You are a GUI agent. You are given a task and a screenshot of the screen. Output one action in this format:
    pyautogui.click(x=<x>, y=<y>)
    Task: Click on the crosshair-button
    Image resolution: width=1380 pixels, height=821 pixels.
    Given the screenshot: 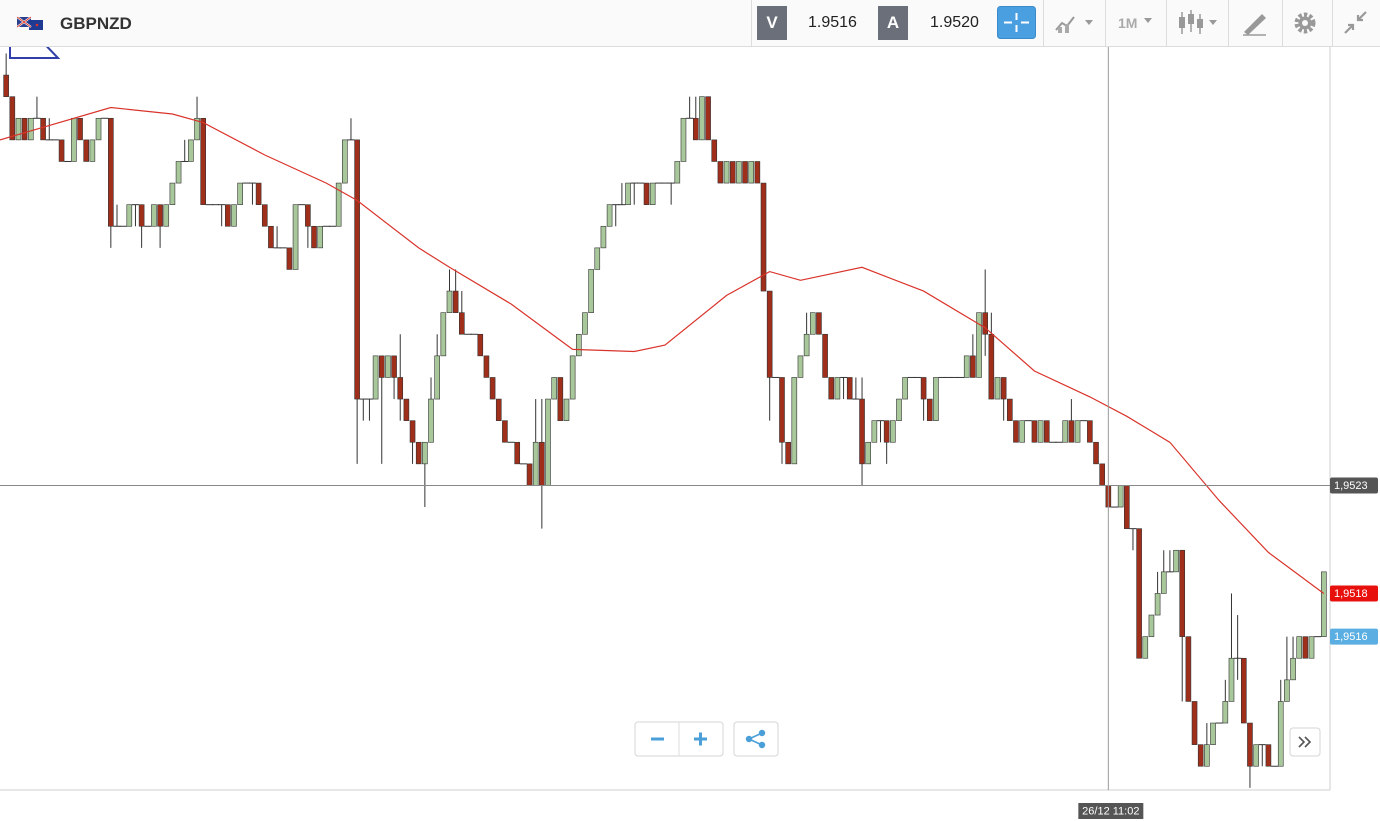 What is the action you would take?
    pyautogui.click(x=1017, y=23)
    